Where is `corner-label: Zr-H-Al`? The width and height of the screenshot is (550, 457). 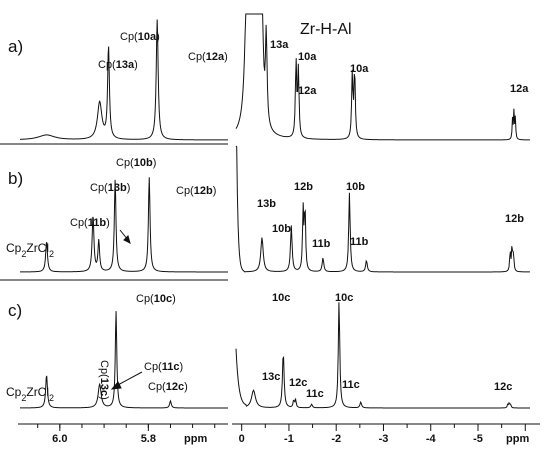
corner-label: Zr-H-Al is located at coordinates (326, 29).